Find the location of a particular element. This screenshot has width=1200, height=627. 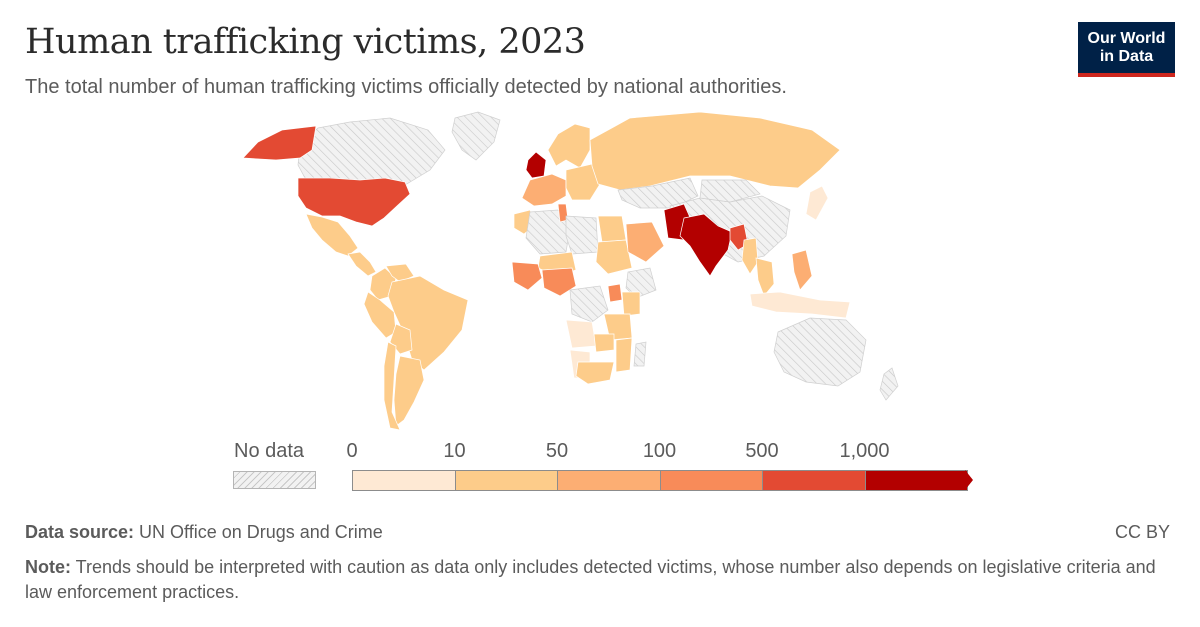

region-philippines is located at coordinates (802, 270).